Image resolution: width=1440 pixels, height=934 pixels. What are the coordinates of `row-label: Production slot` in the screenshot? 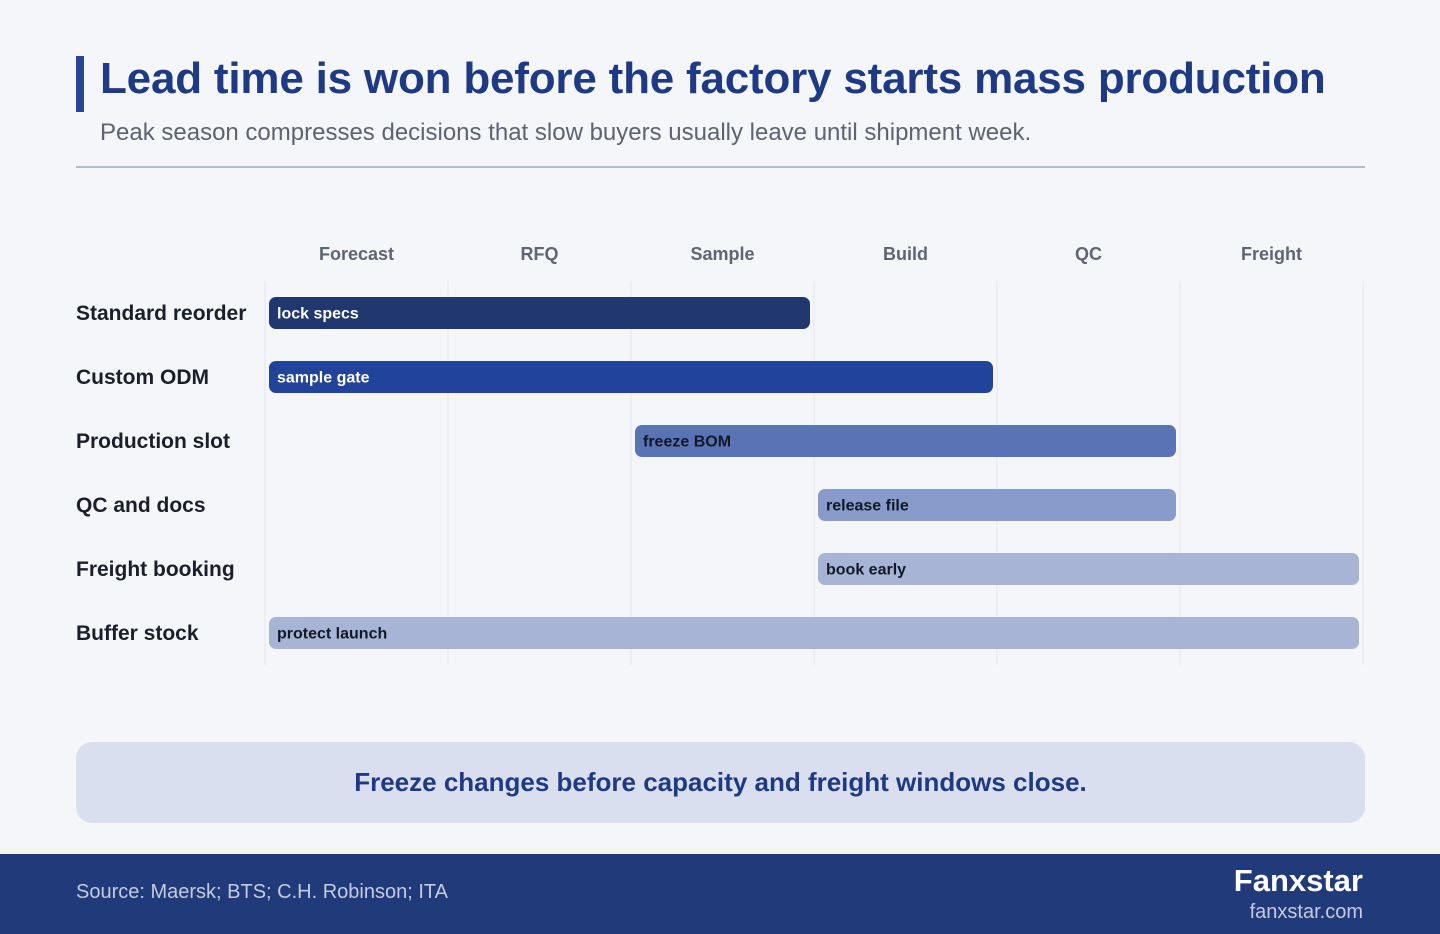 It's located at (153, 441).